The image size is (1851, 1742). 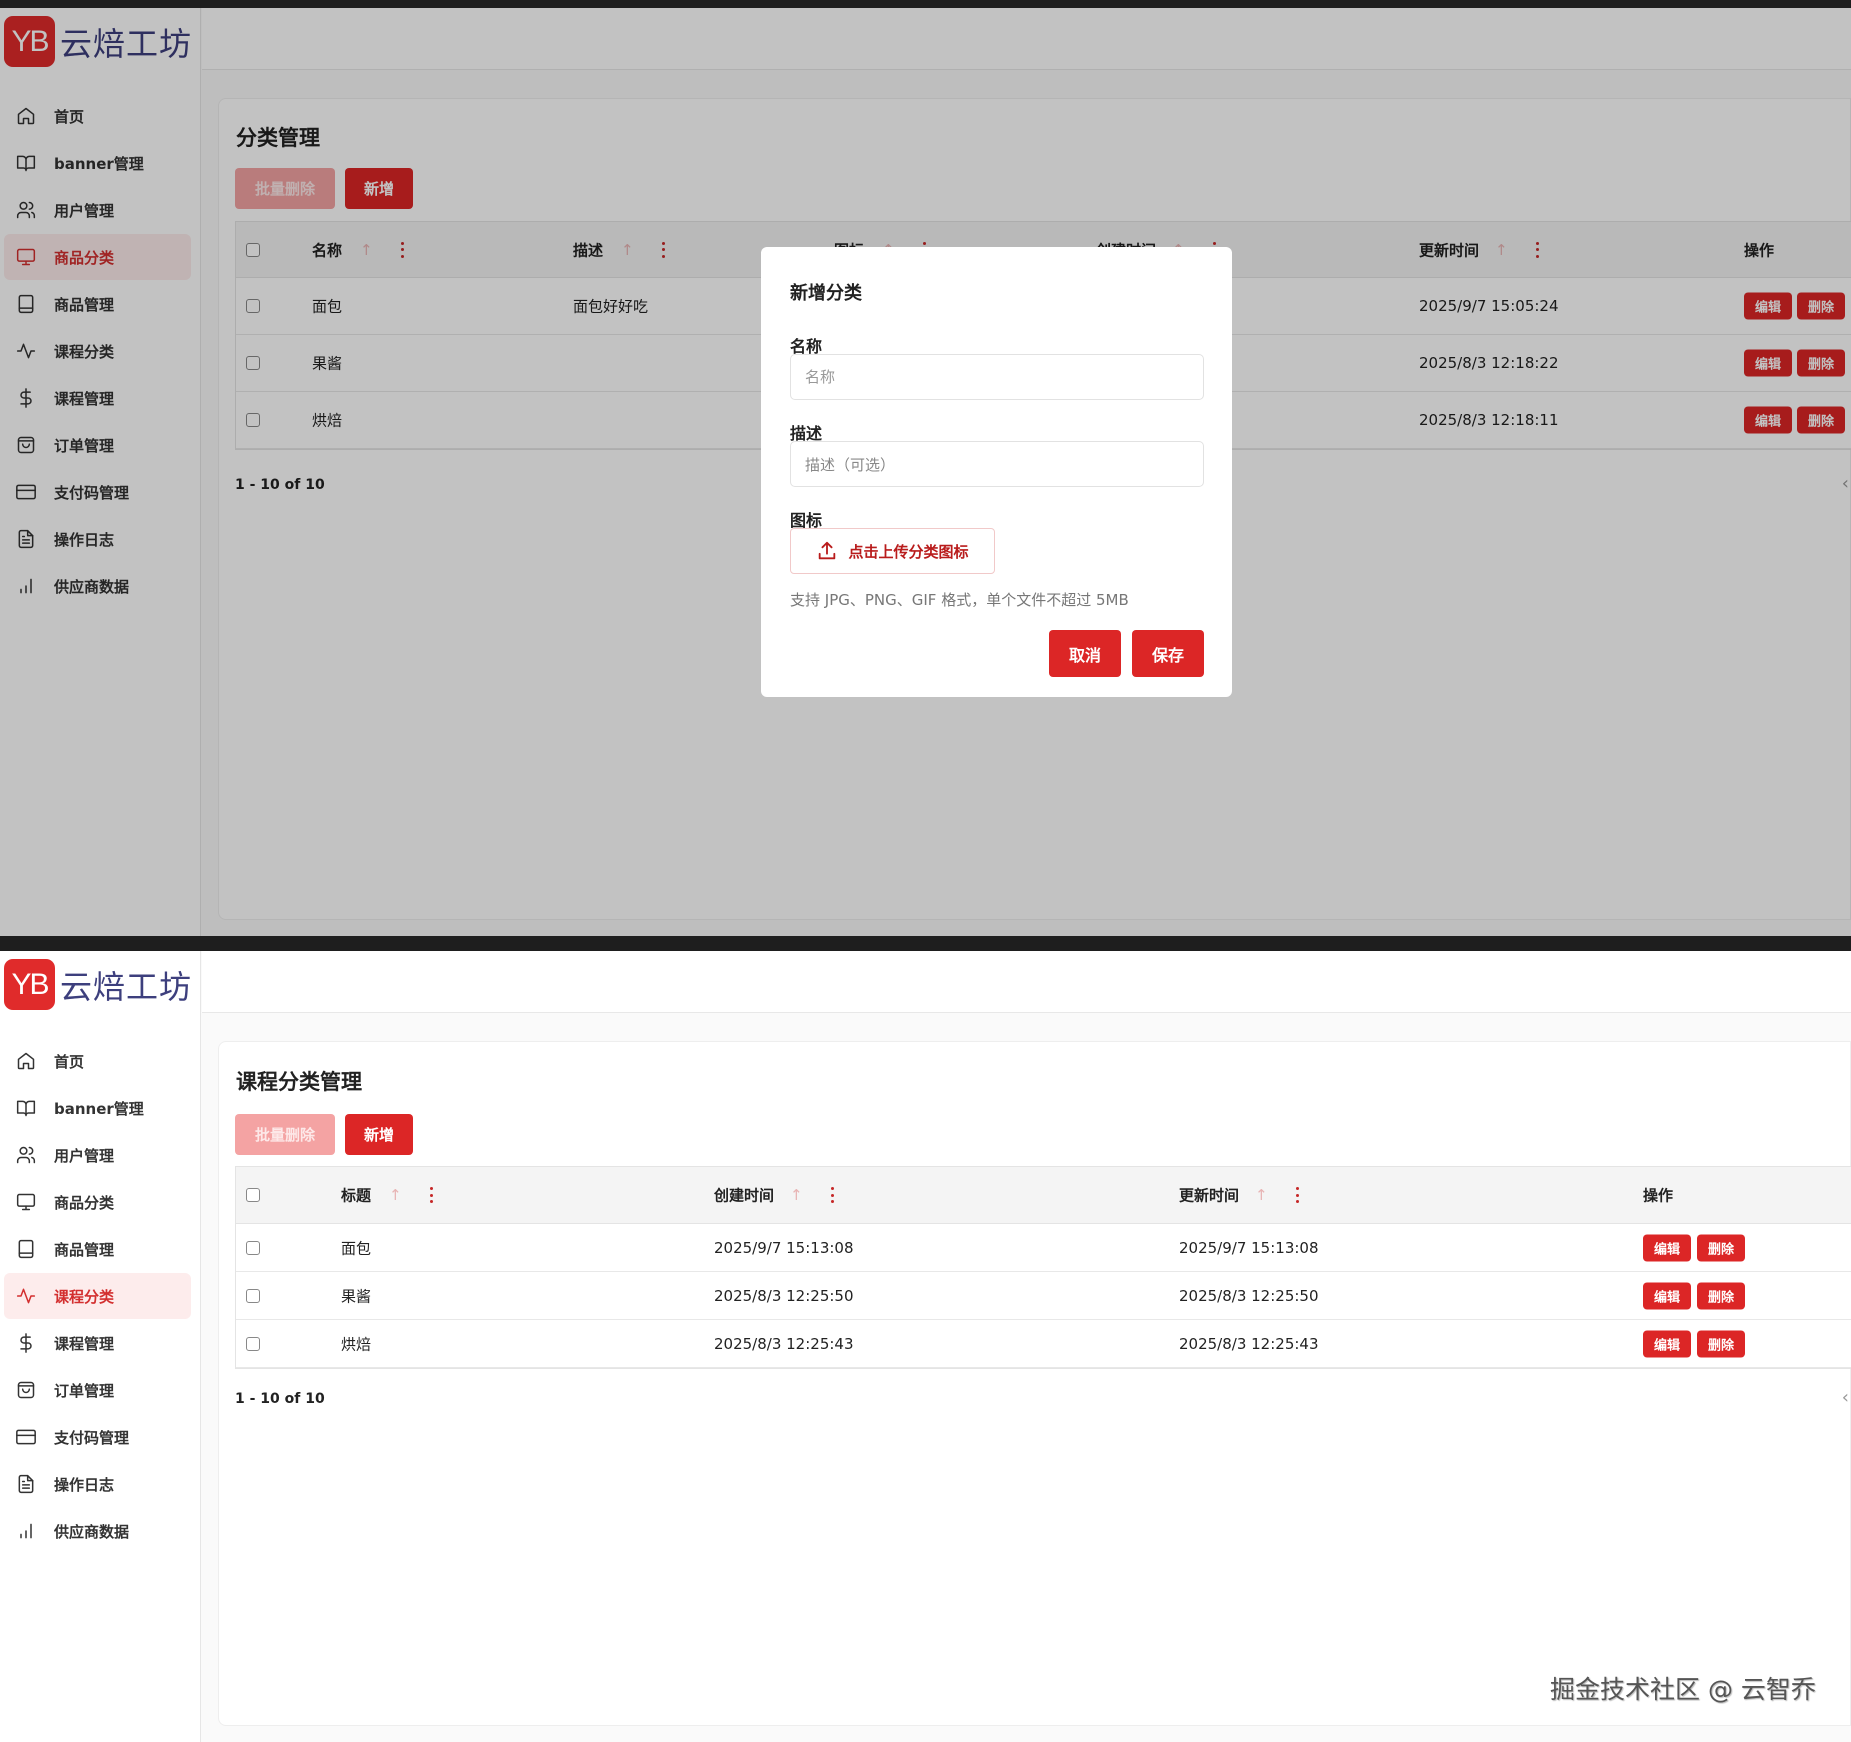 What do you see at coordinates (26, 1249) in the screenshot?
I see `tablet-icon` at bounding box center [26, 1249].